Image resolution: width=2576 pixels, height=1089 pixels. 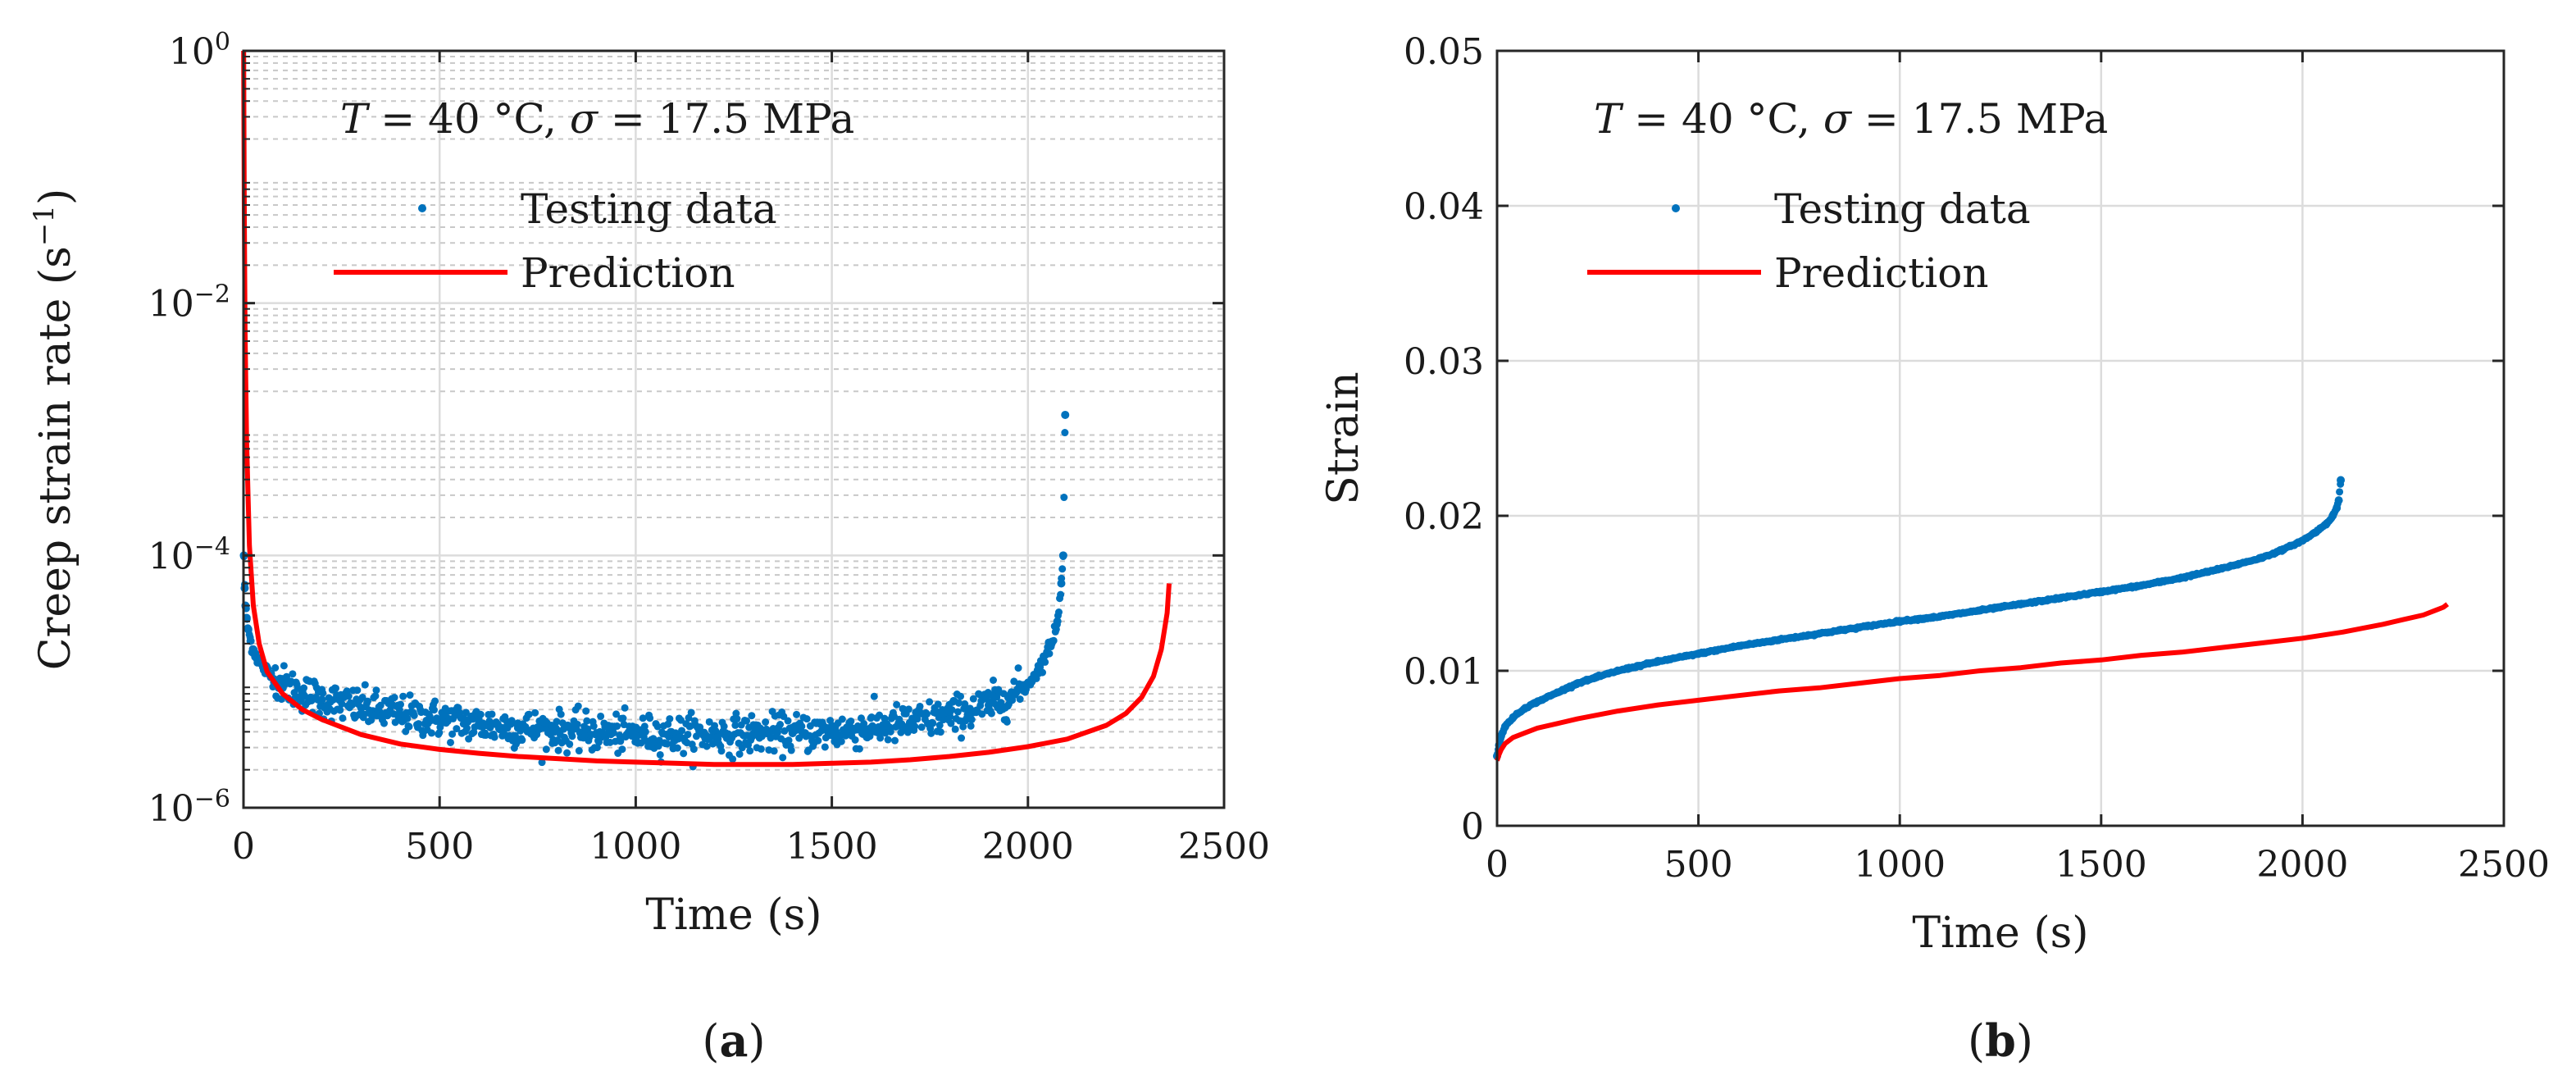 I want to click on panel-a-ytick-exp-1: −4, so click(x=212, y=546).